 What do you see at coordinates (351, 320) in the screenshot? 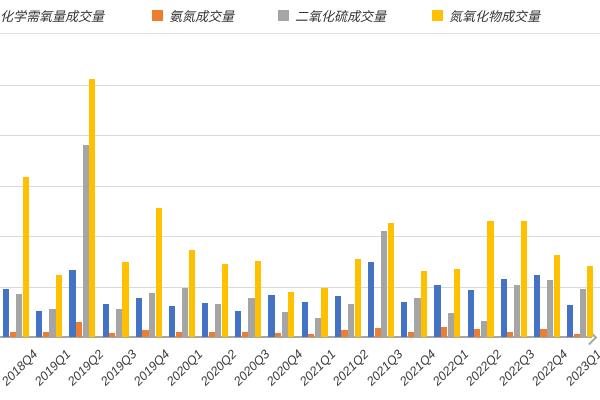
I see `bar-2021Q2-series2` at bounding box center [351, 320].